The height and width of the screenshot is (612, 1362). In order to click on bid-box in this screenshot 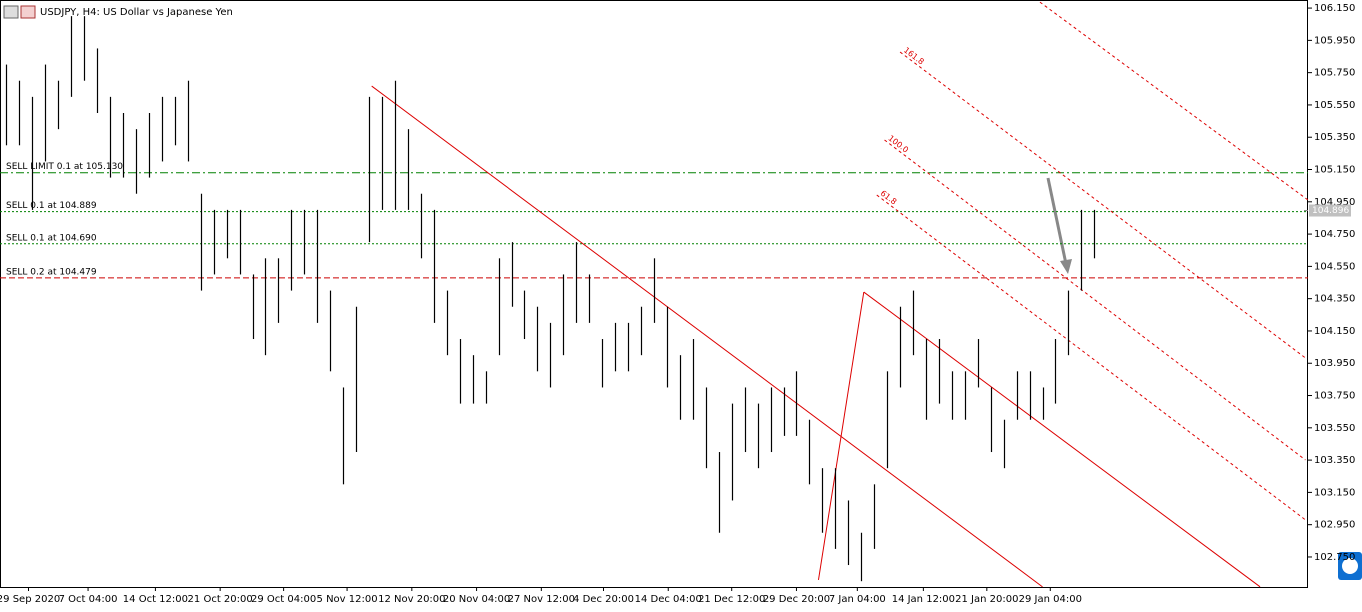, I will do `click(1330, 210)`.